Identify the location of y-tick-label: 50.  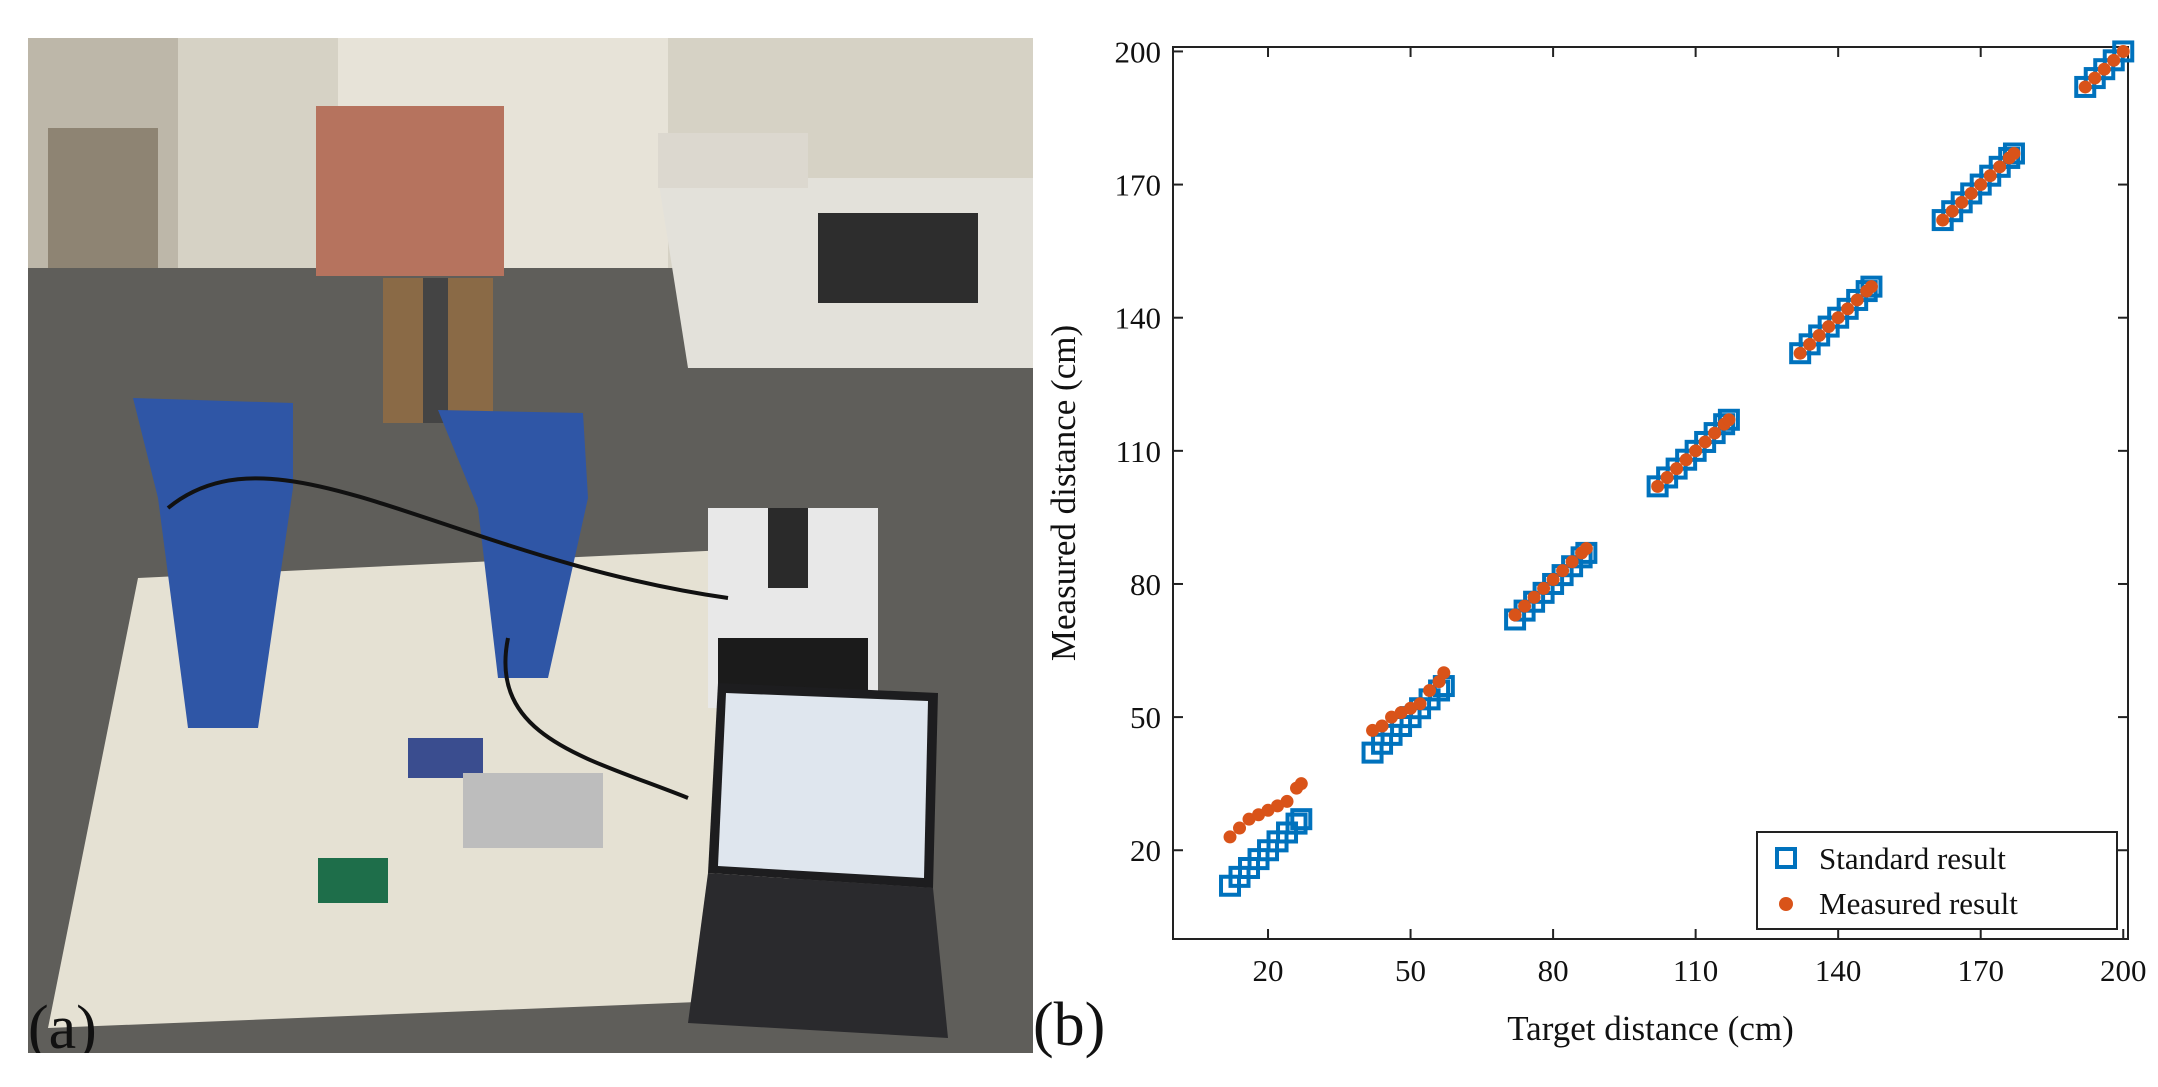
(1145, 717).